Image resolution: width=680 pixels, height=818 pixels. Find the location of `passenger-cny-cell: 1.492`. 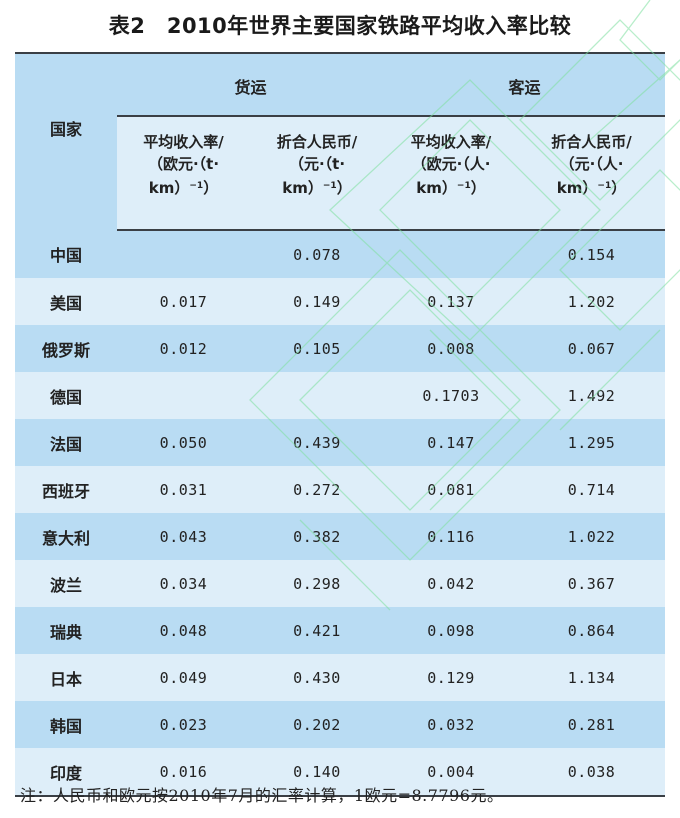

passenger-cny-cell: 1.492 is located at coordinates (592, 395).